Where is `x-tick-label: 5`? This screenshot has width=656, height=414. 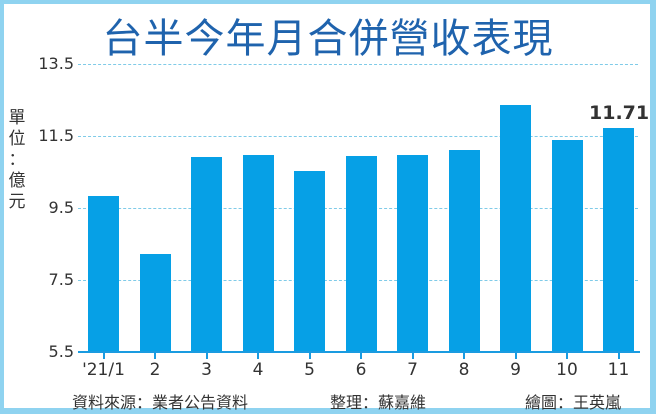 x-tick-label: 5 is located at coordinates (309, 370).